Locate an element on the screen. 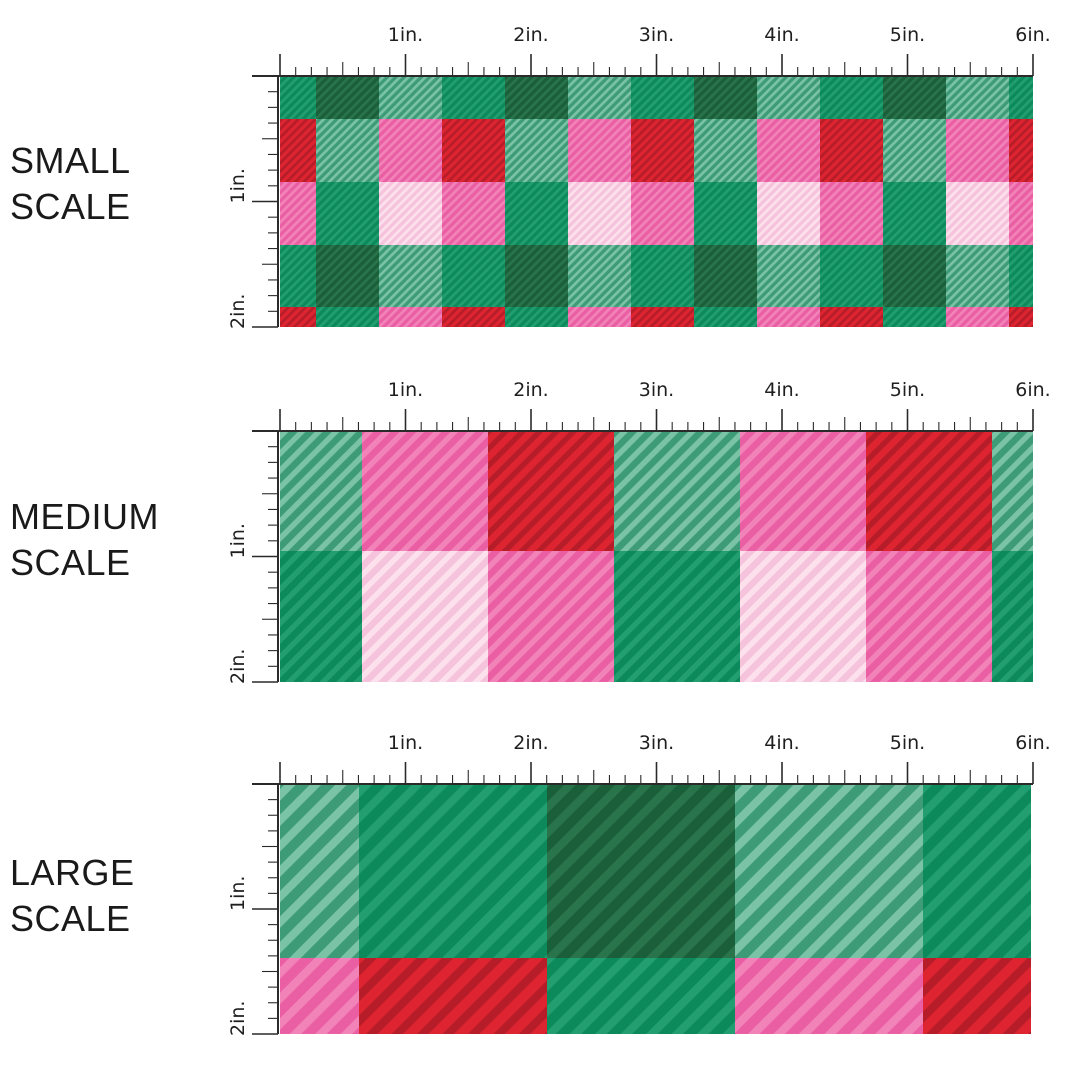 The height and width of the screenshot is (1080, 1080). medium-scale-line2: SCALE is located at coordinates (70, 562).